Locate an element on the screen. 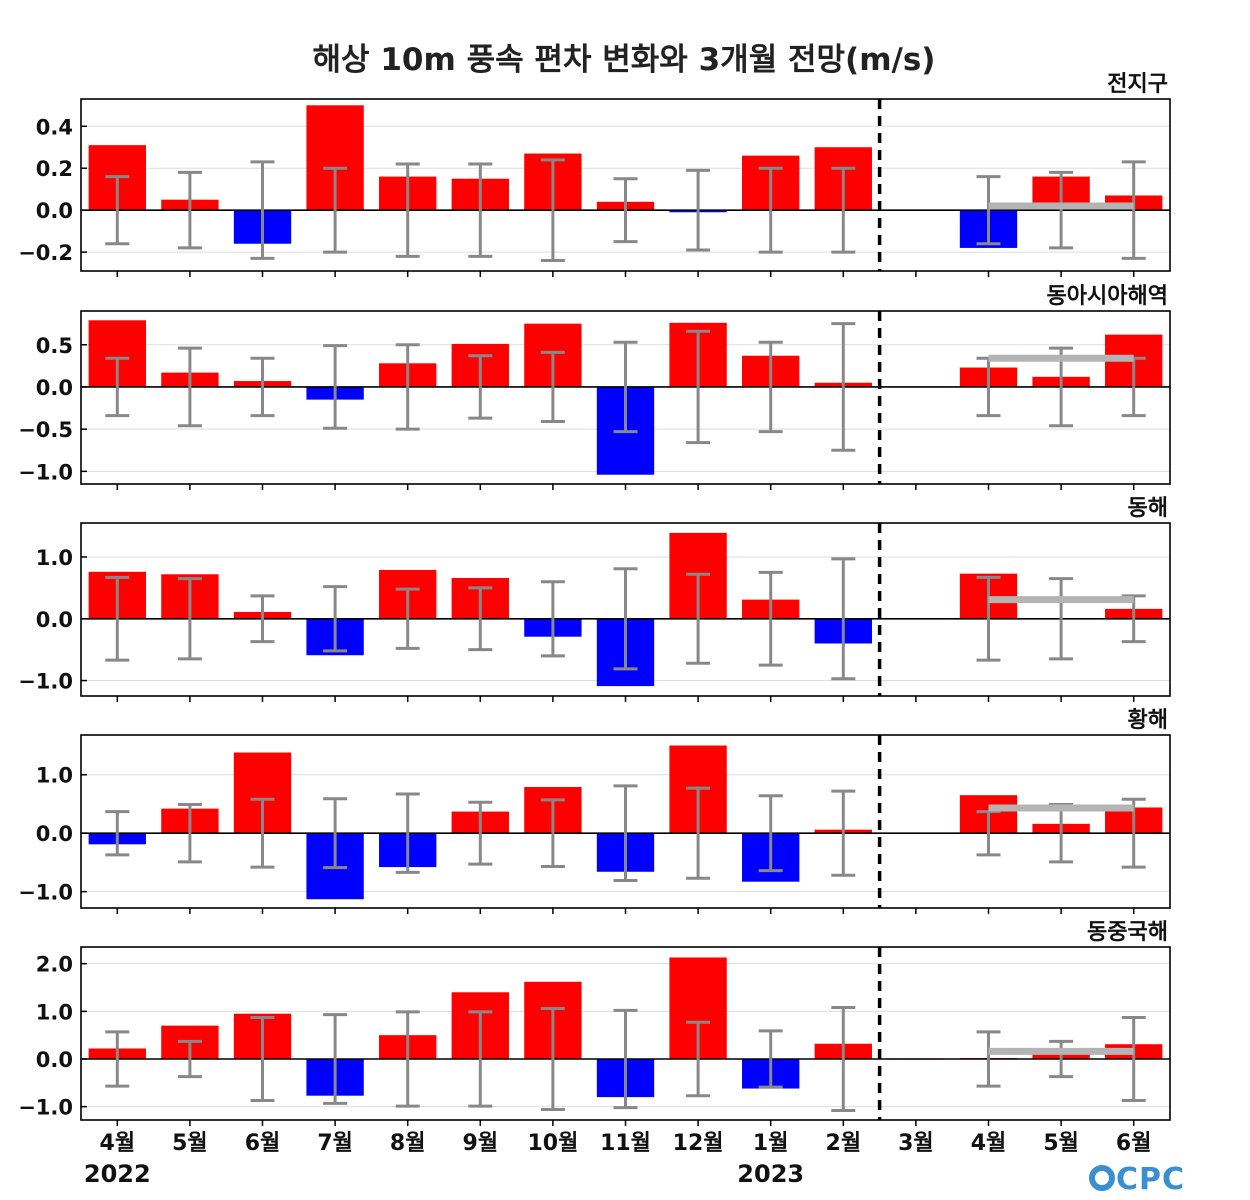  x-tick-label: 3월 is located at coordinates (916, 1143).